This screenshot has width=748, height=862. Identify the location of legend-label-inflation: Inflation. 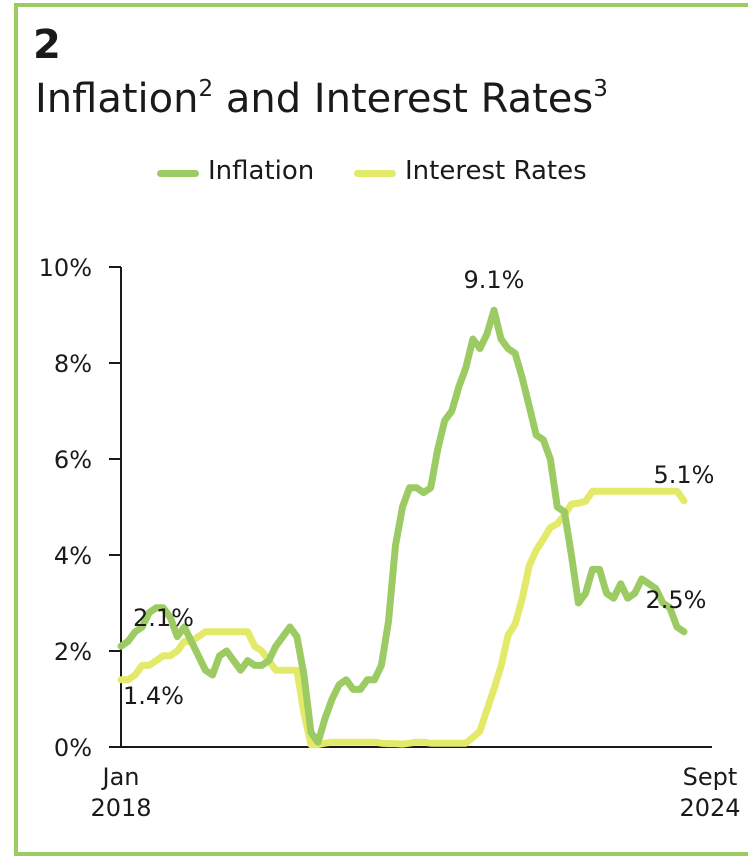
(261, 171).